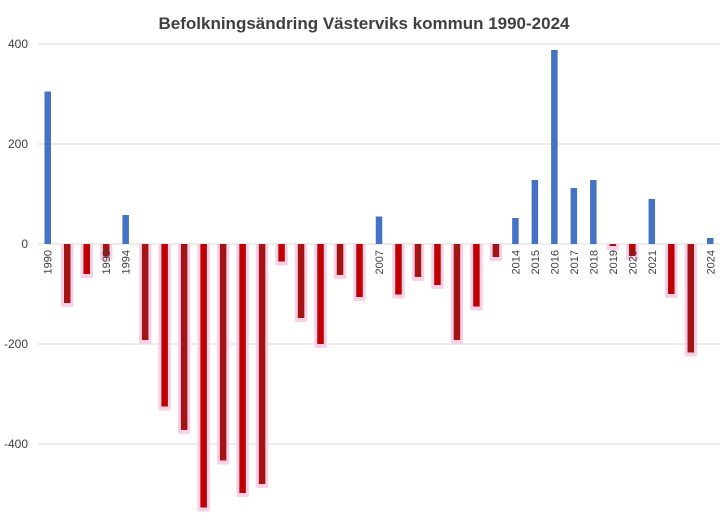 This screenshot has height=529, width=728. I want to click on x-tick-label: 2016, so click(555, 262).